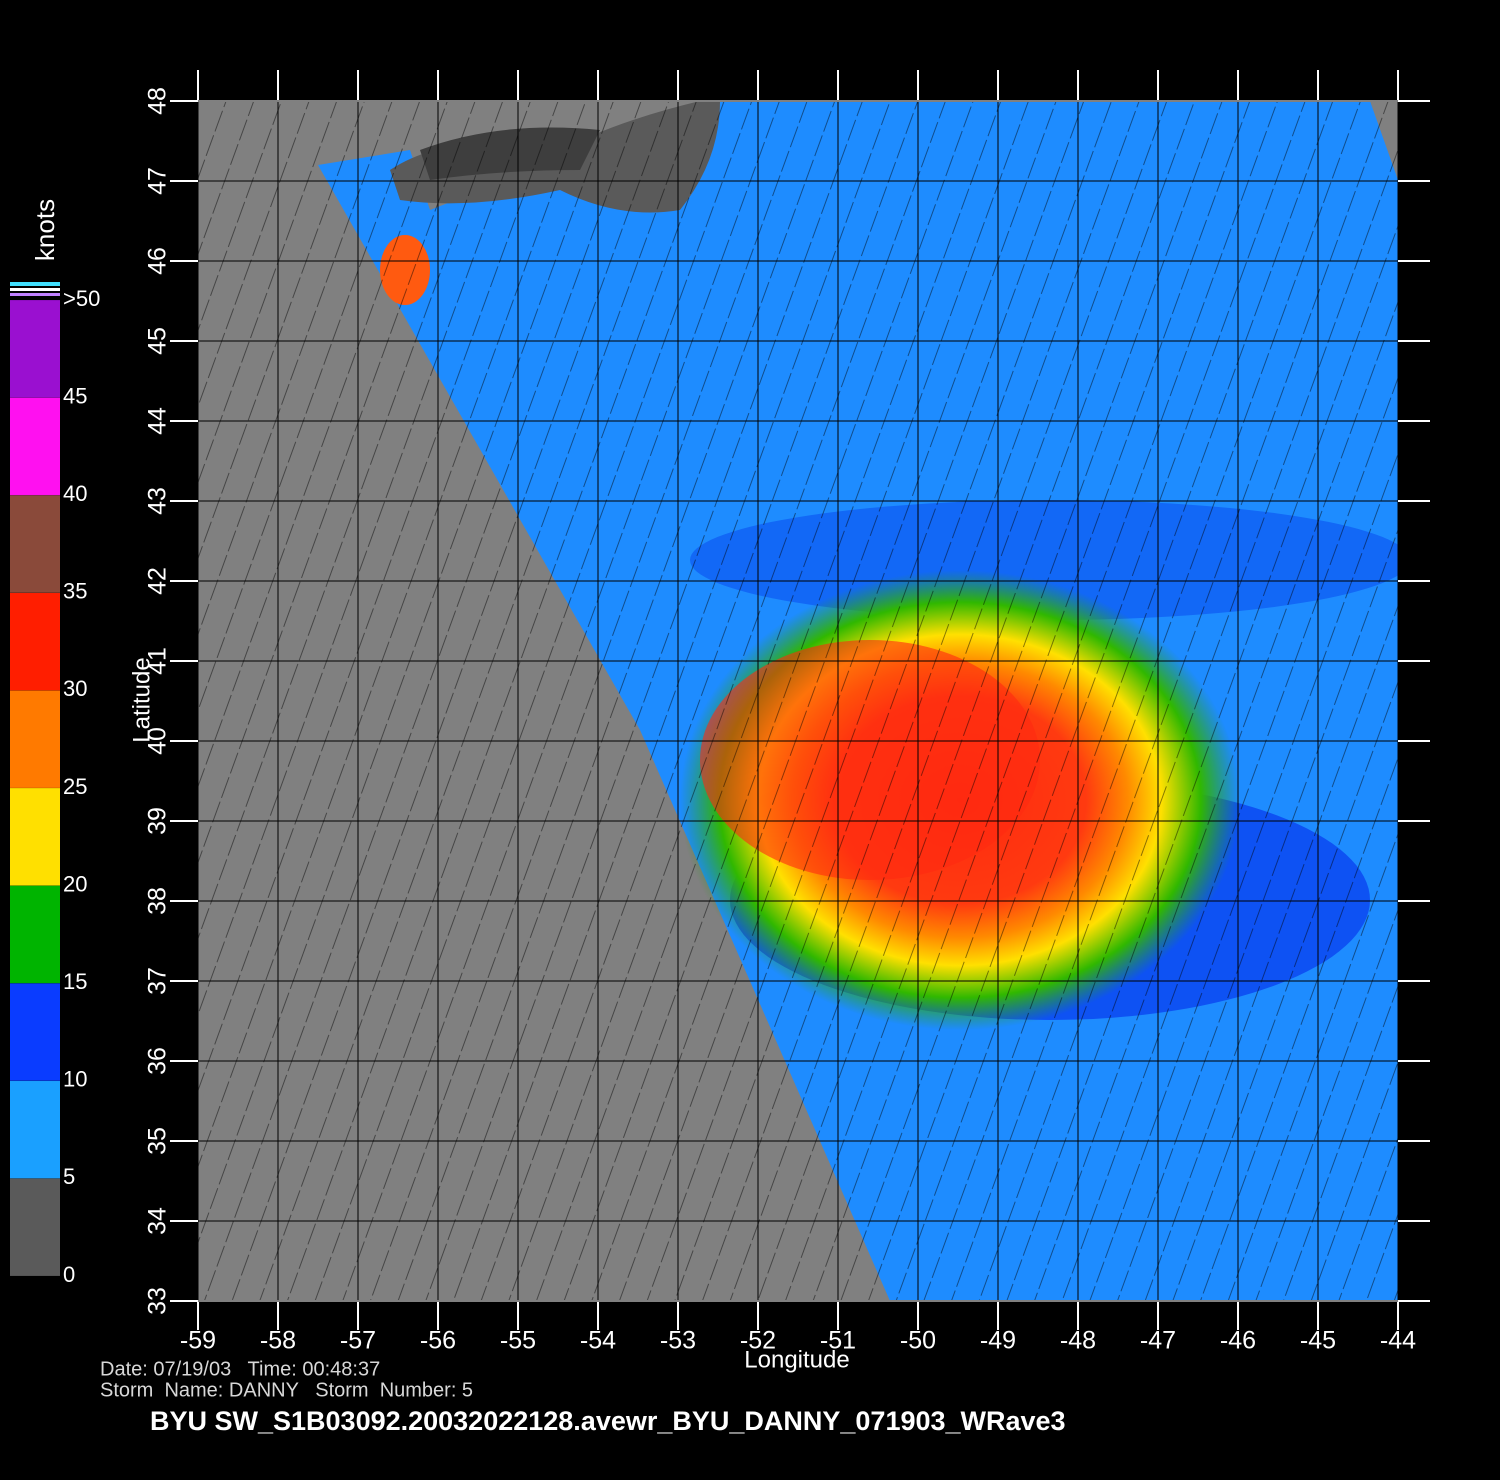 The height and width of the screenshot is (1480, 1500). What do you see at coordinates (598, 1341) in the screenshot?
I see `x-tick-label: -54` at bounding box center [598, 1341].